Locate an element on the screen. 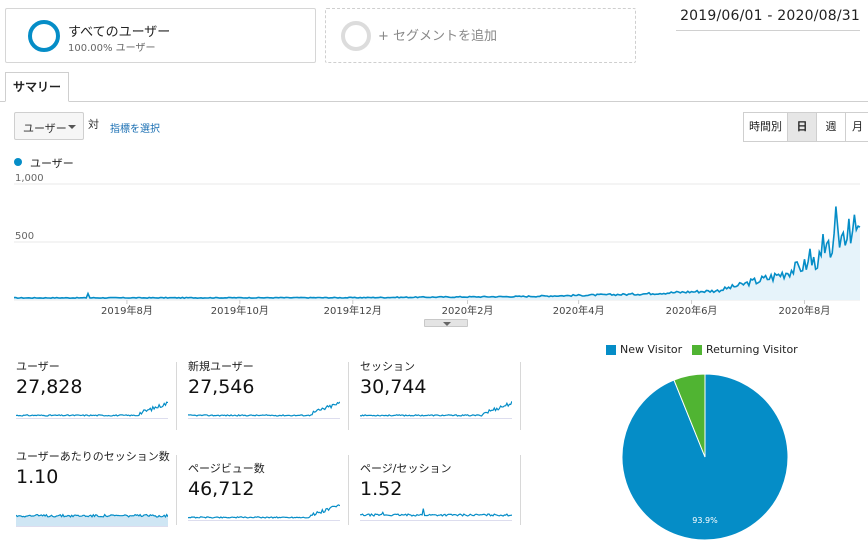 Image resolution: width=868 pixels, height=544 pixels. scorecard: ユーザー 27,828 is located at coordinates (96, 389).